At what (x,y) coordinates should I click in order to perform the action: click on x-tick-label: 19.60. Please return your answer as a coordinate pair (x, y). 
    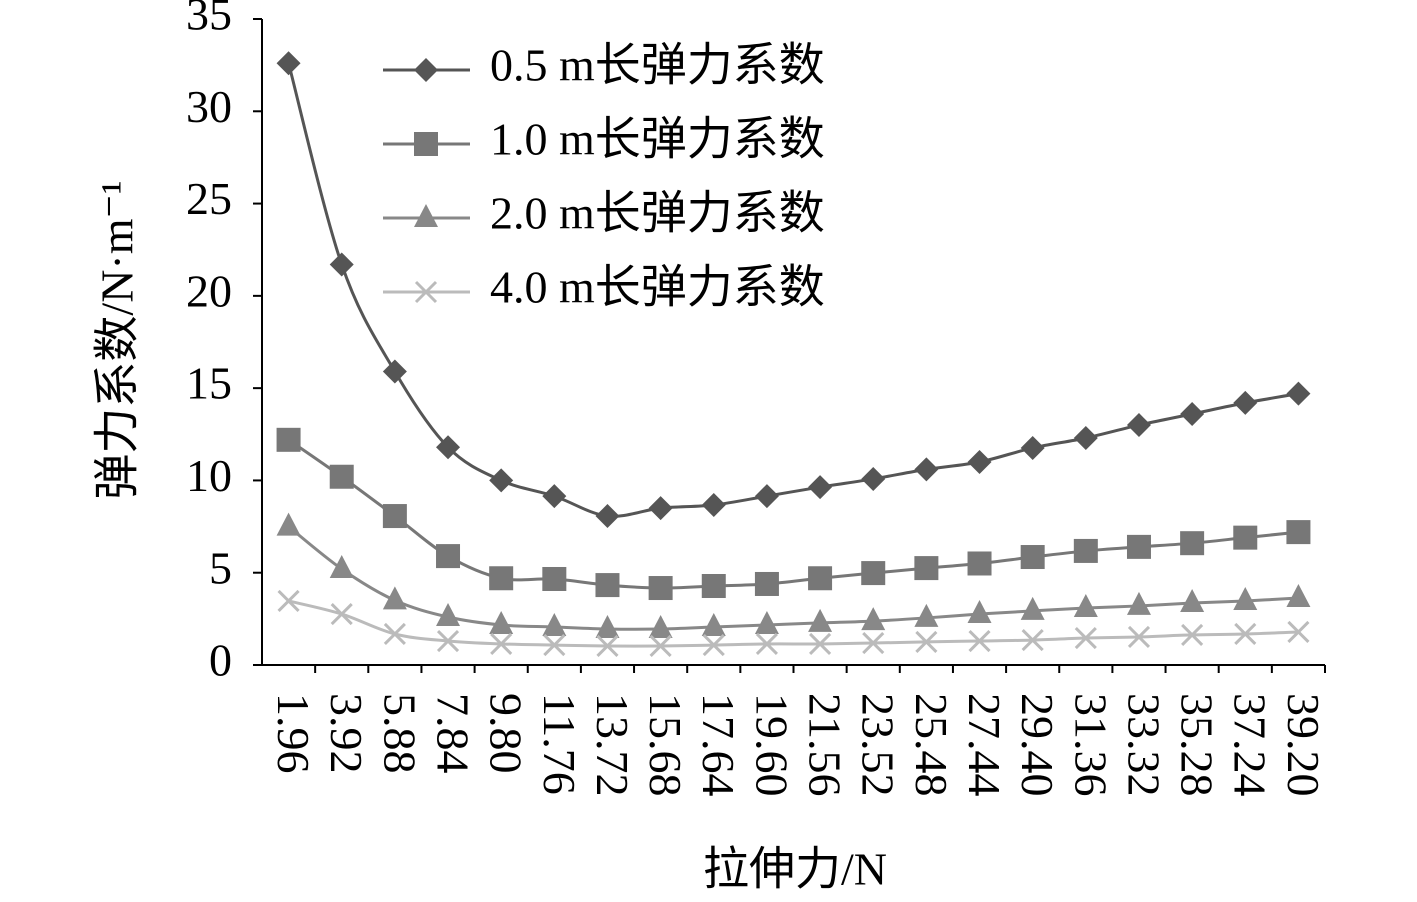
    Looking at the image, I should click on (771, 745).